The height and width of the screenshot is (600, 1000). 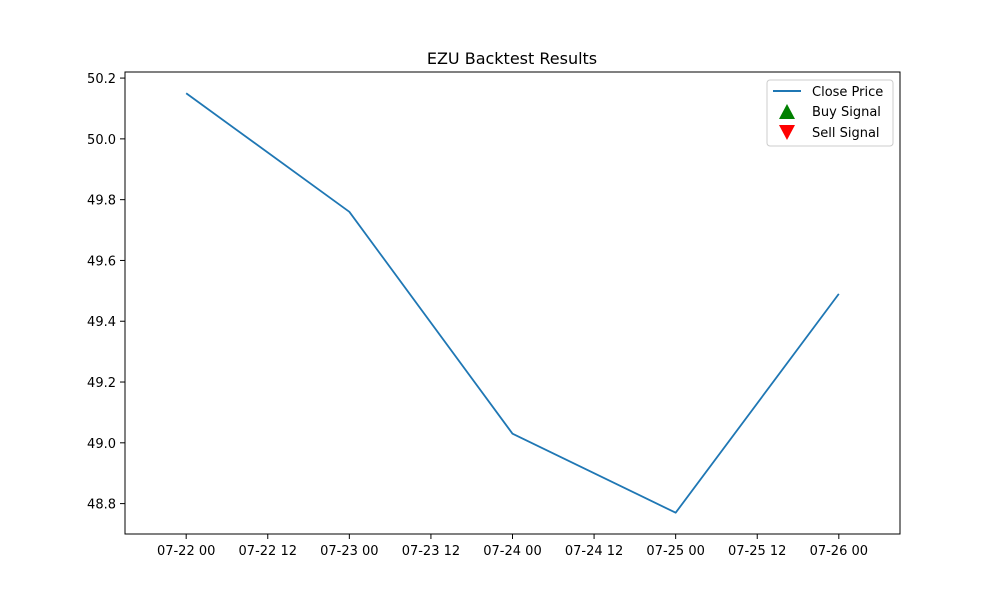 I want to click on y-tick-label: 50.2, so click(x=101, y=79).